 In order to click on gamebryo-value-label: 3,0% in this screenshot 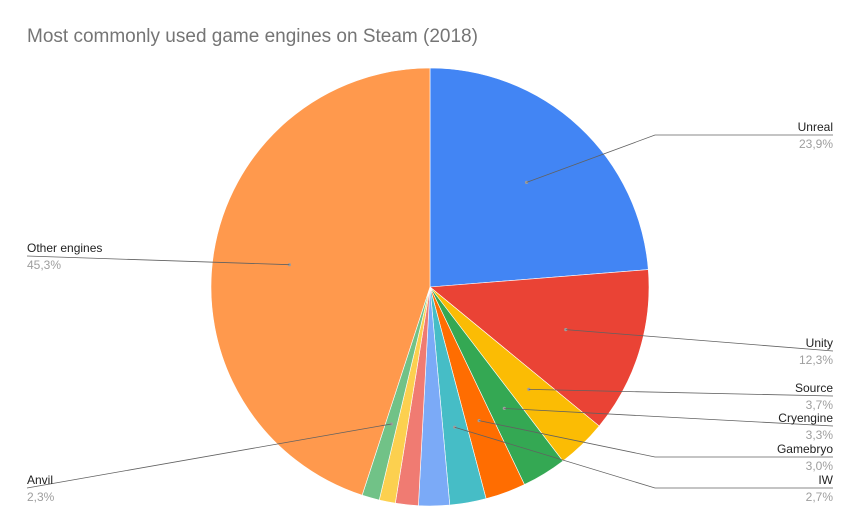, I will do `click(820, 466)`.